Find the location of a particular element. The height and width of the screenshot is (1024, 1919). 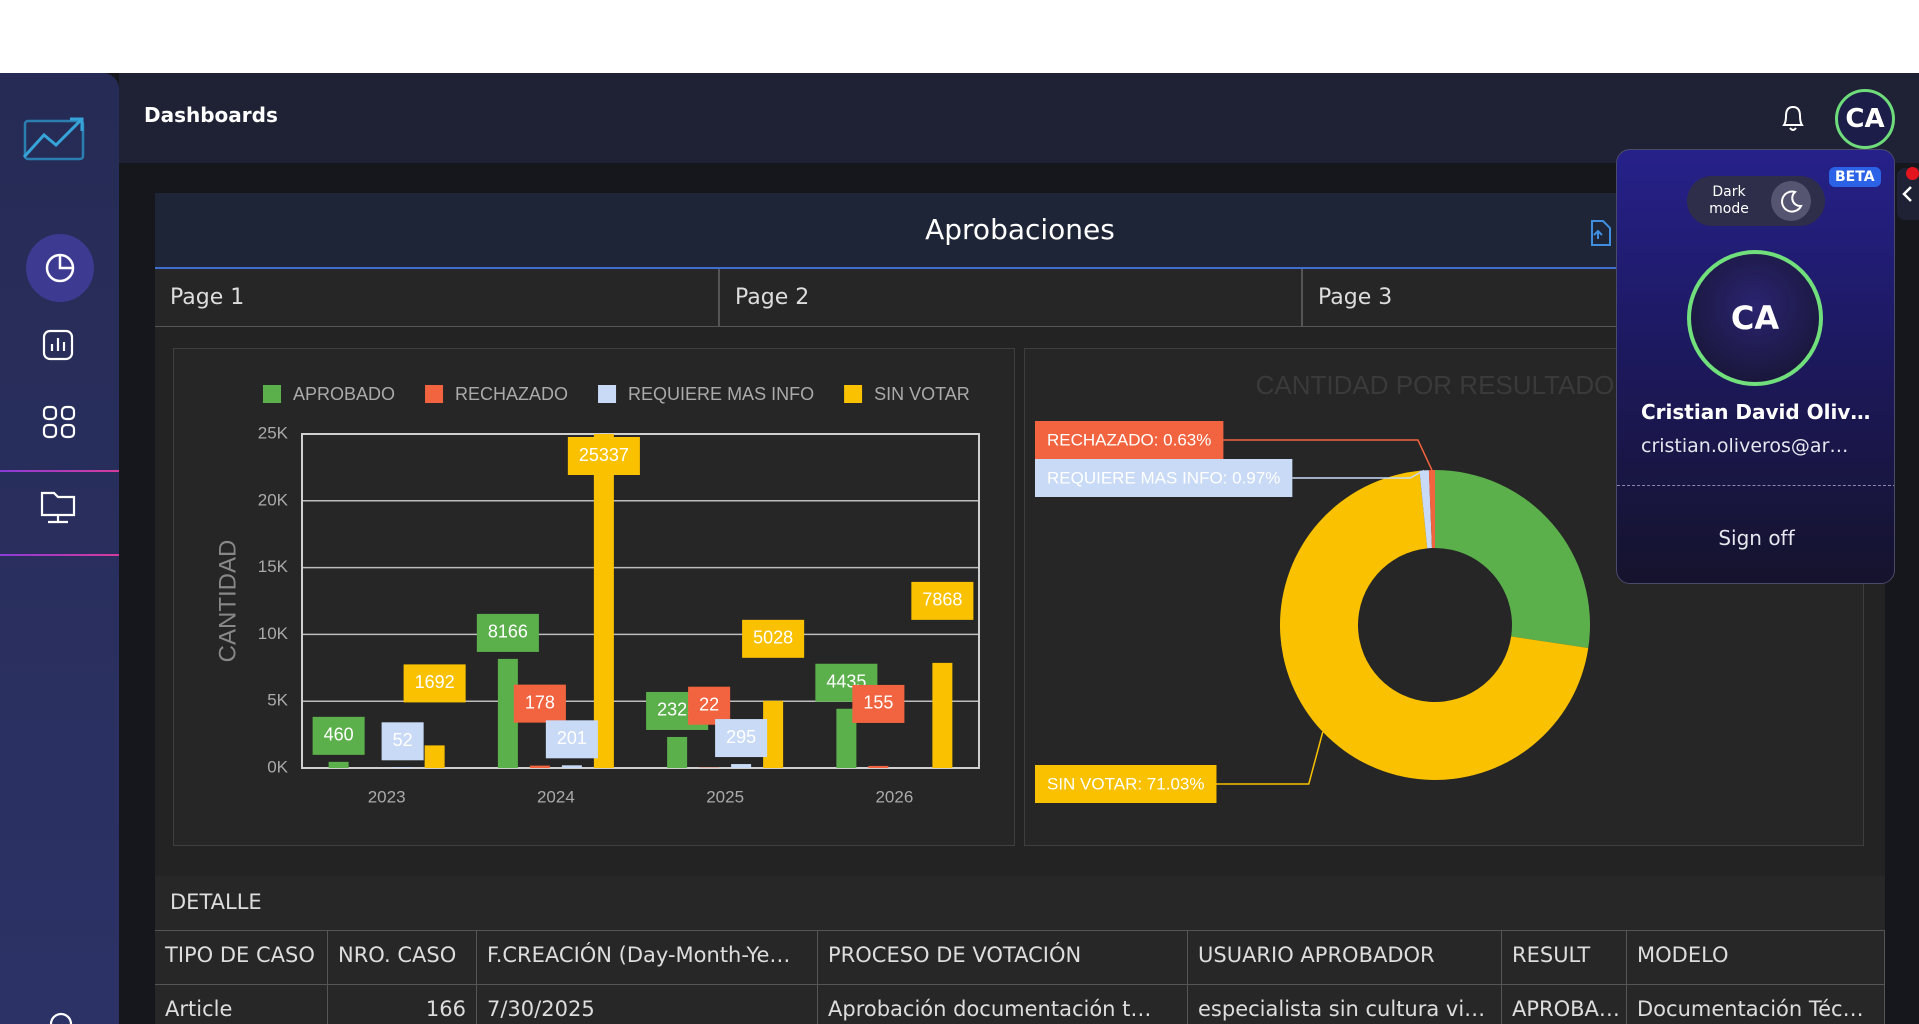

value-label: 155 is located at coordinates (878, 703).